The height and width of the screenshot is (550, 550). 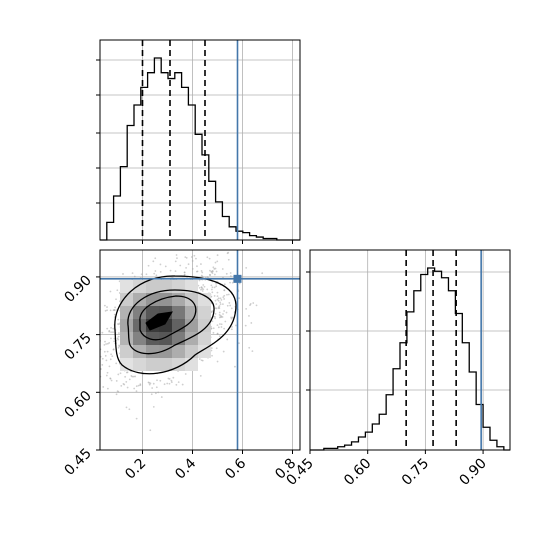 I want to click on contour-peak, so click(x=159, y=321).